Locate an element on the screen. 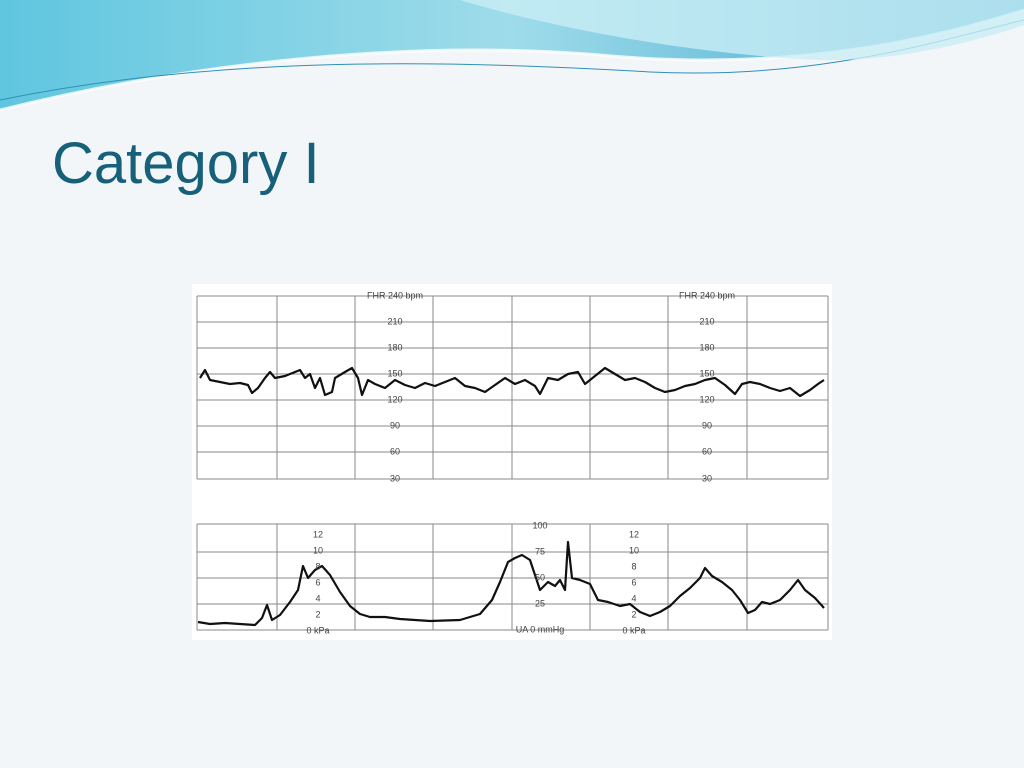 This screenshot has width=1024, height=768. header-wave is located at coordinates (512, 56).